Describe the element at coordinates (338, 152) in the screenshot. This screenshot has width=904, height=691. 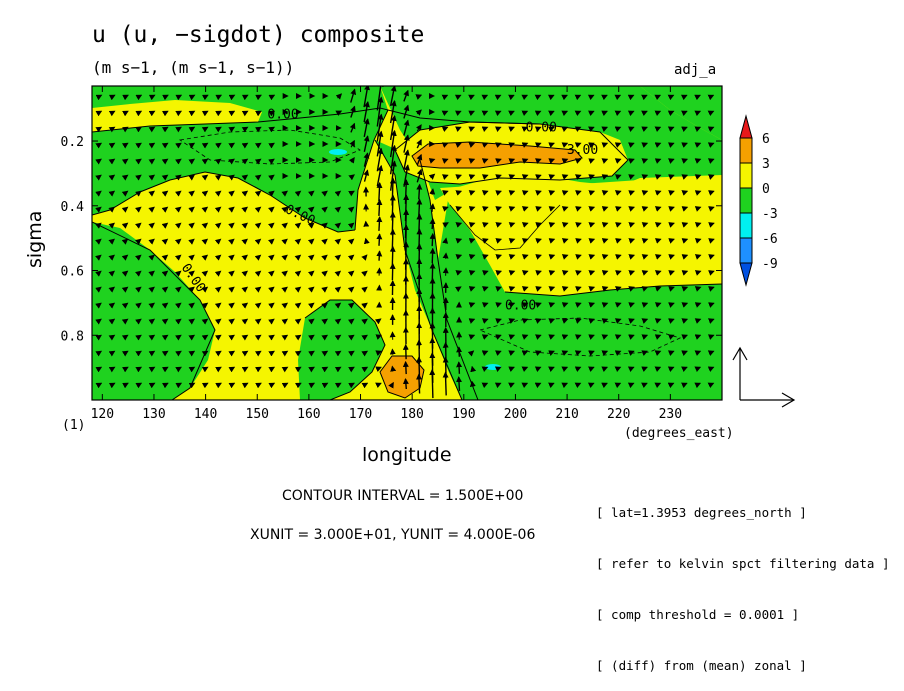
I see `field-cyan-patch-upper` at that location.